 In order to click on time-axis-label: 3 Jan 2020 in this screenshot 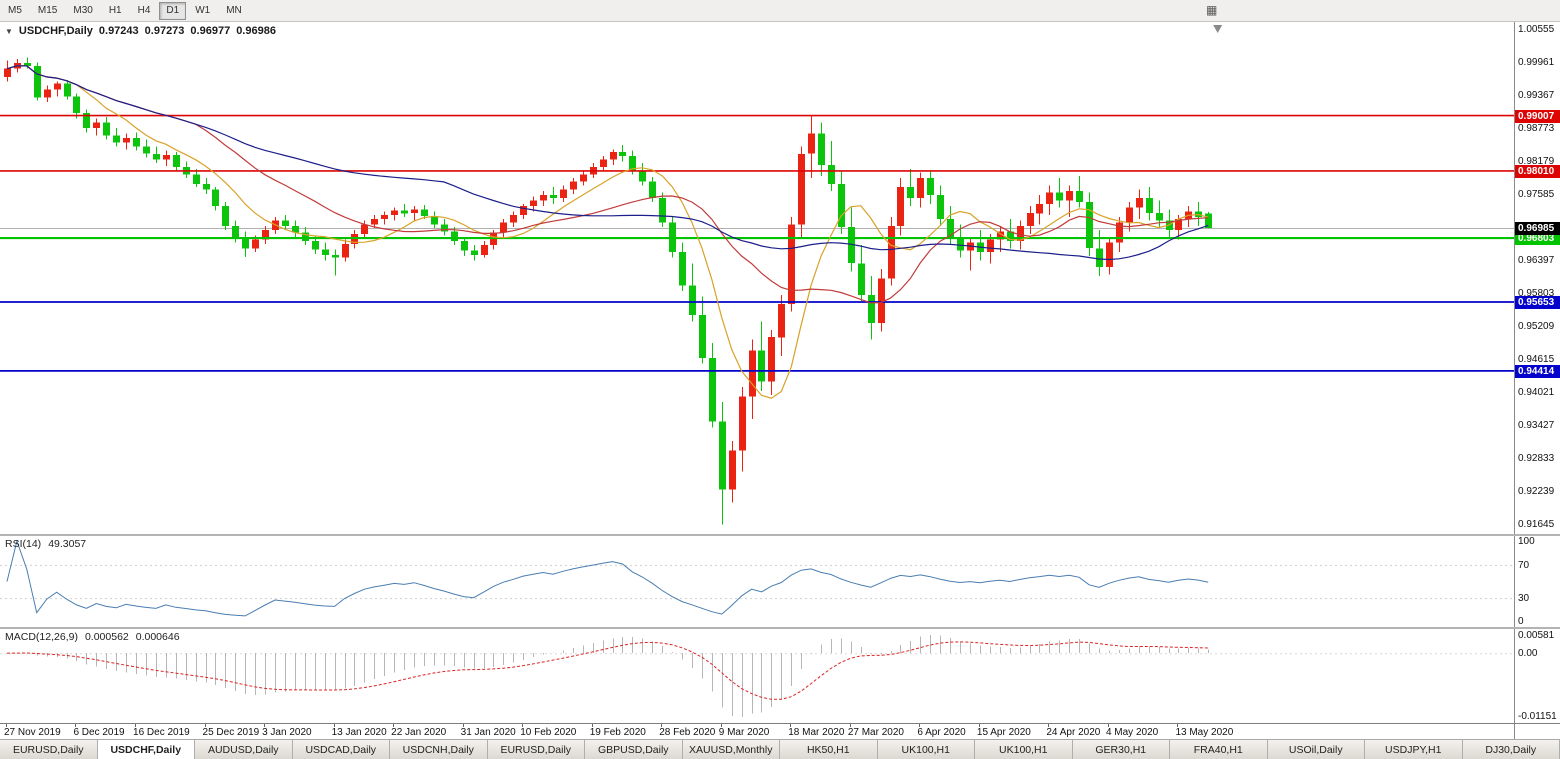, I will do `click(287, 732)`.